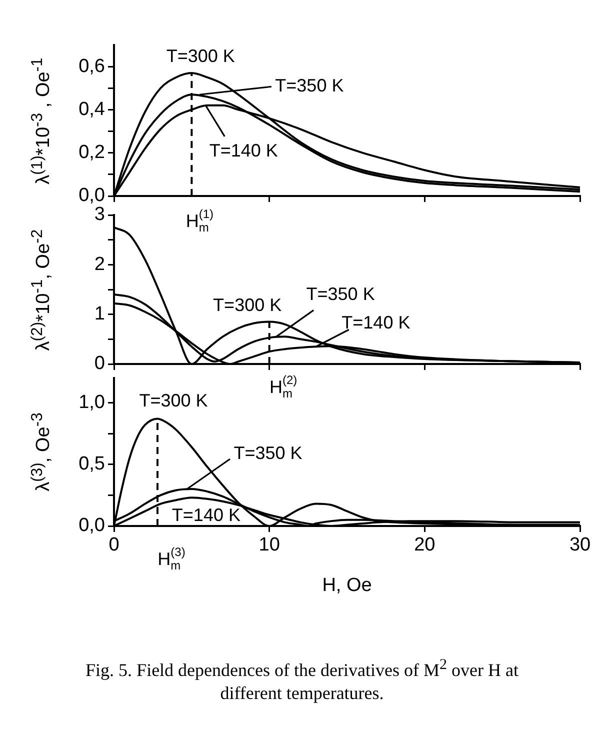  What do you see at coordinates (347, 585) in the screenshot?
I see `x-axis-title: H, Oe` at bounding box center [347, 585].